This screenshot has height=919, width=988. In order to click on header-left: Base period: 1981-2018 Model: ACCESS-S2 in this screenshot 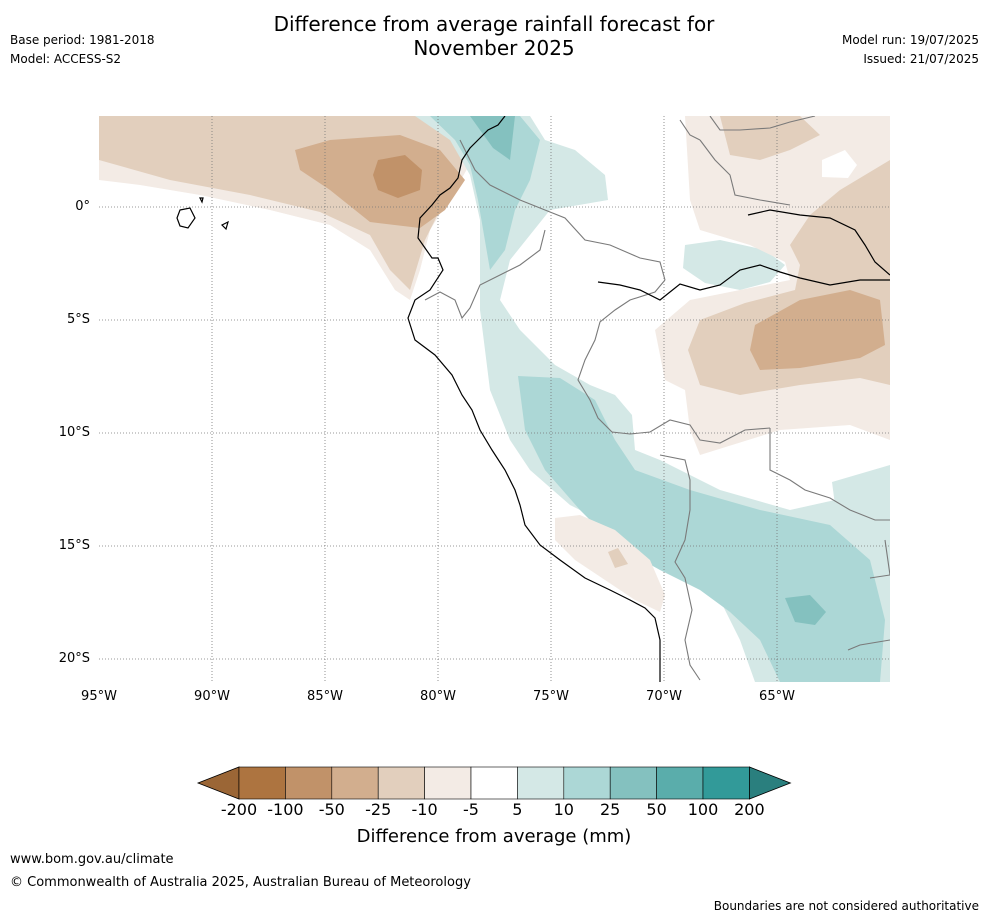, I will do `click(82, 50)`.